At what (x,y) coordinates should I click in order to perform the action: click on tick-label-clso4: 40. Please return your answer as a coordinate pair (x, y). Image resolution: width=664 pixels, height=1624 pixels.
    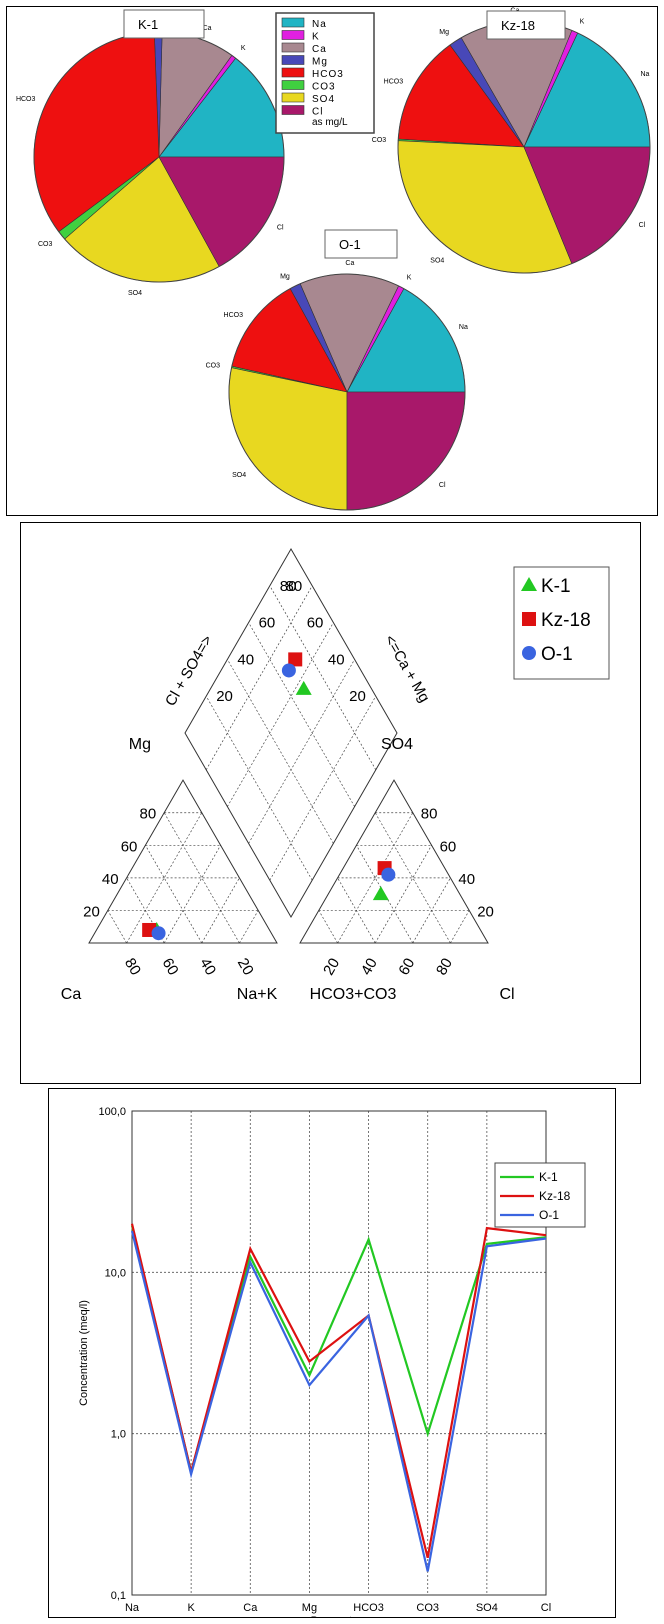
    Looking at the image, I should click on (336, 659).